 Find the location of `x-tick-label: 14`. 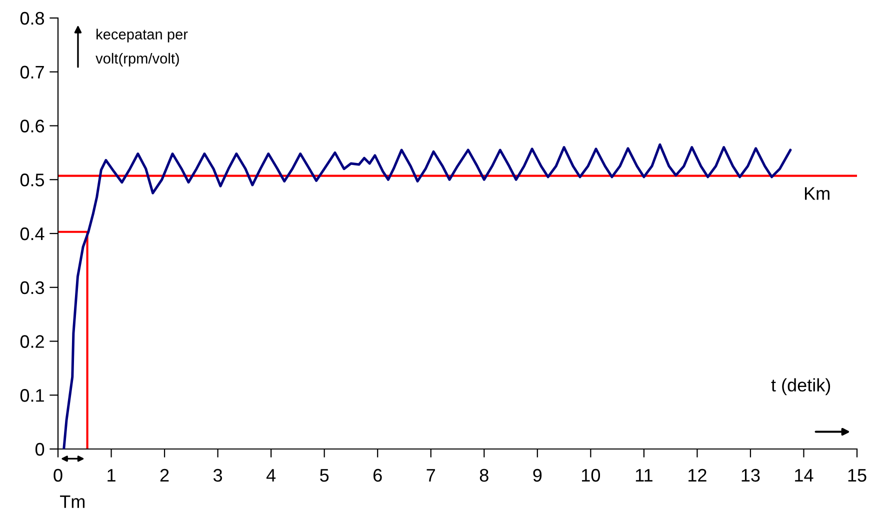

x-tick-label: 14 is located at coordinates (804, 475).